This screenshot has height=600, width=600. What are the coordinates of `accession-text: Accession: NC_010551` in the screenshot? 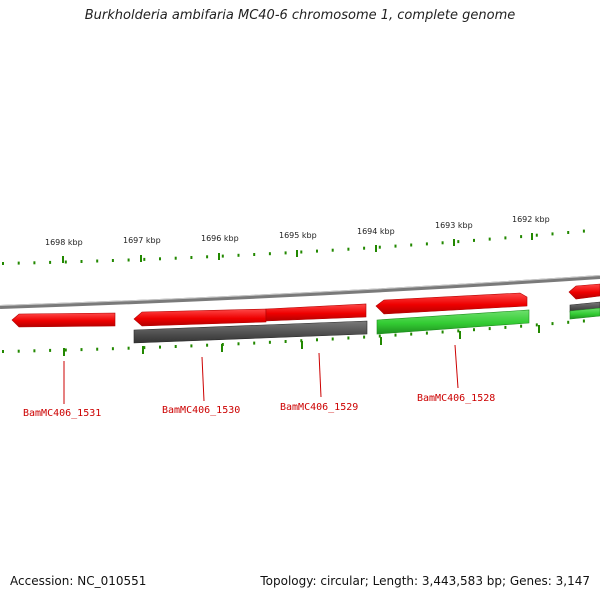 It's located at (78, 581).